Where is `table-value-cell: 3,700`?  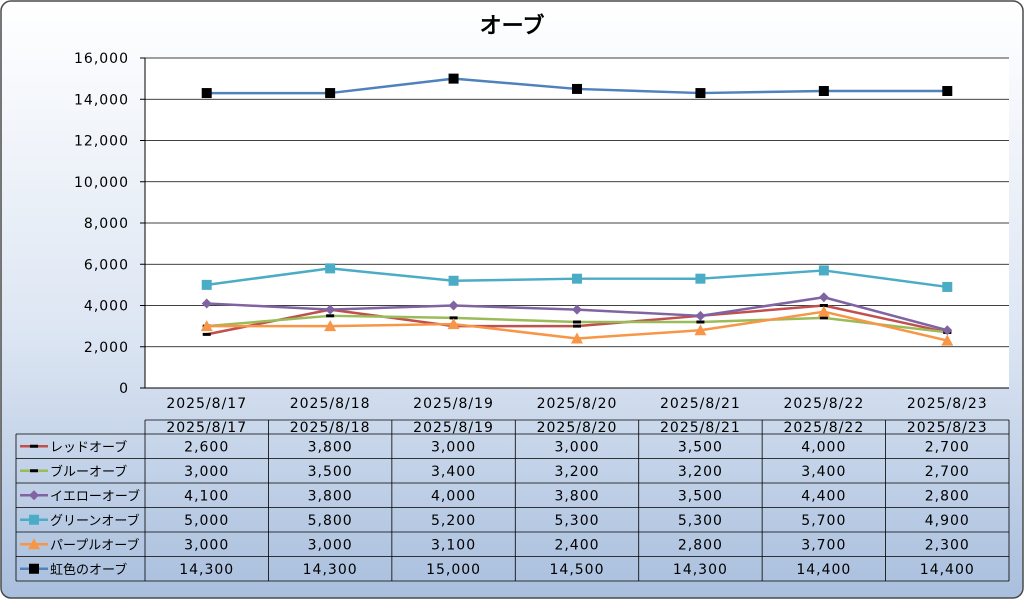 table-value-cell: 3,700 is located at coordinates (823, 545).